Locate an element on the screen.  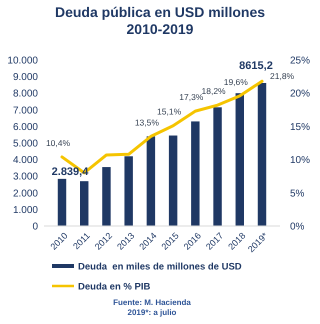
y-tick-label: 7.000 is located at coordinates (25, 110).